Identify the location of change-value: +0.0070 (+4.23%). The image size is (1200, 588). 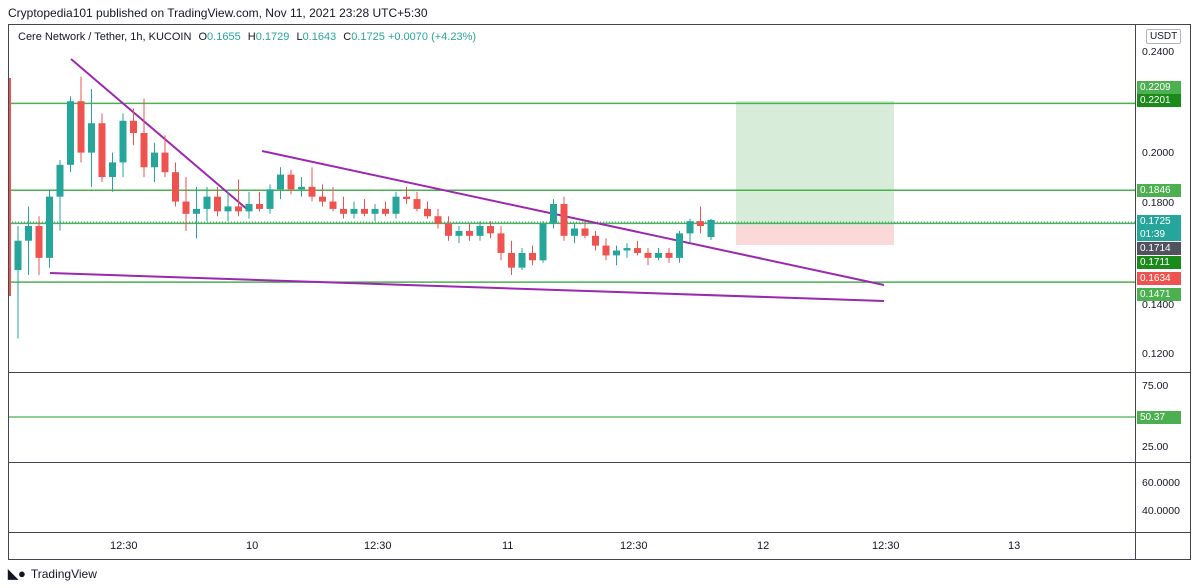
(432, 37).